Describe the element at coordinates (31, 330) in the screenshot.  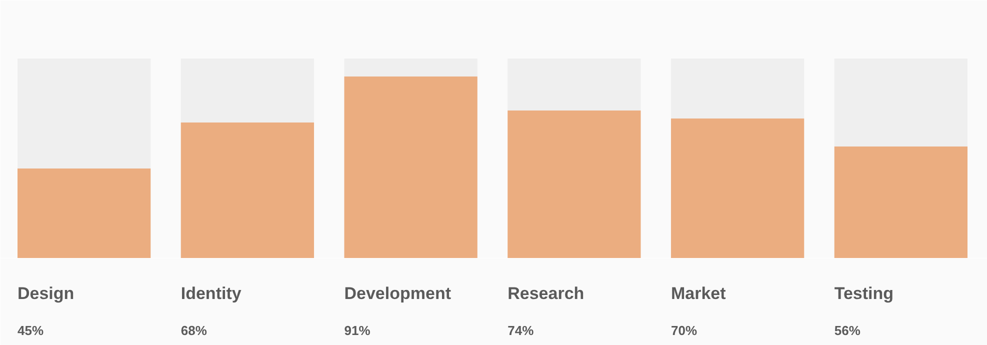
I see `data-label: 45%` at that location.